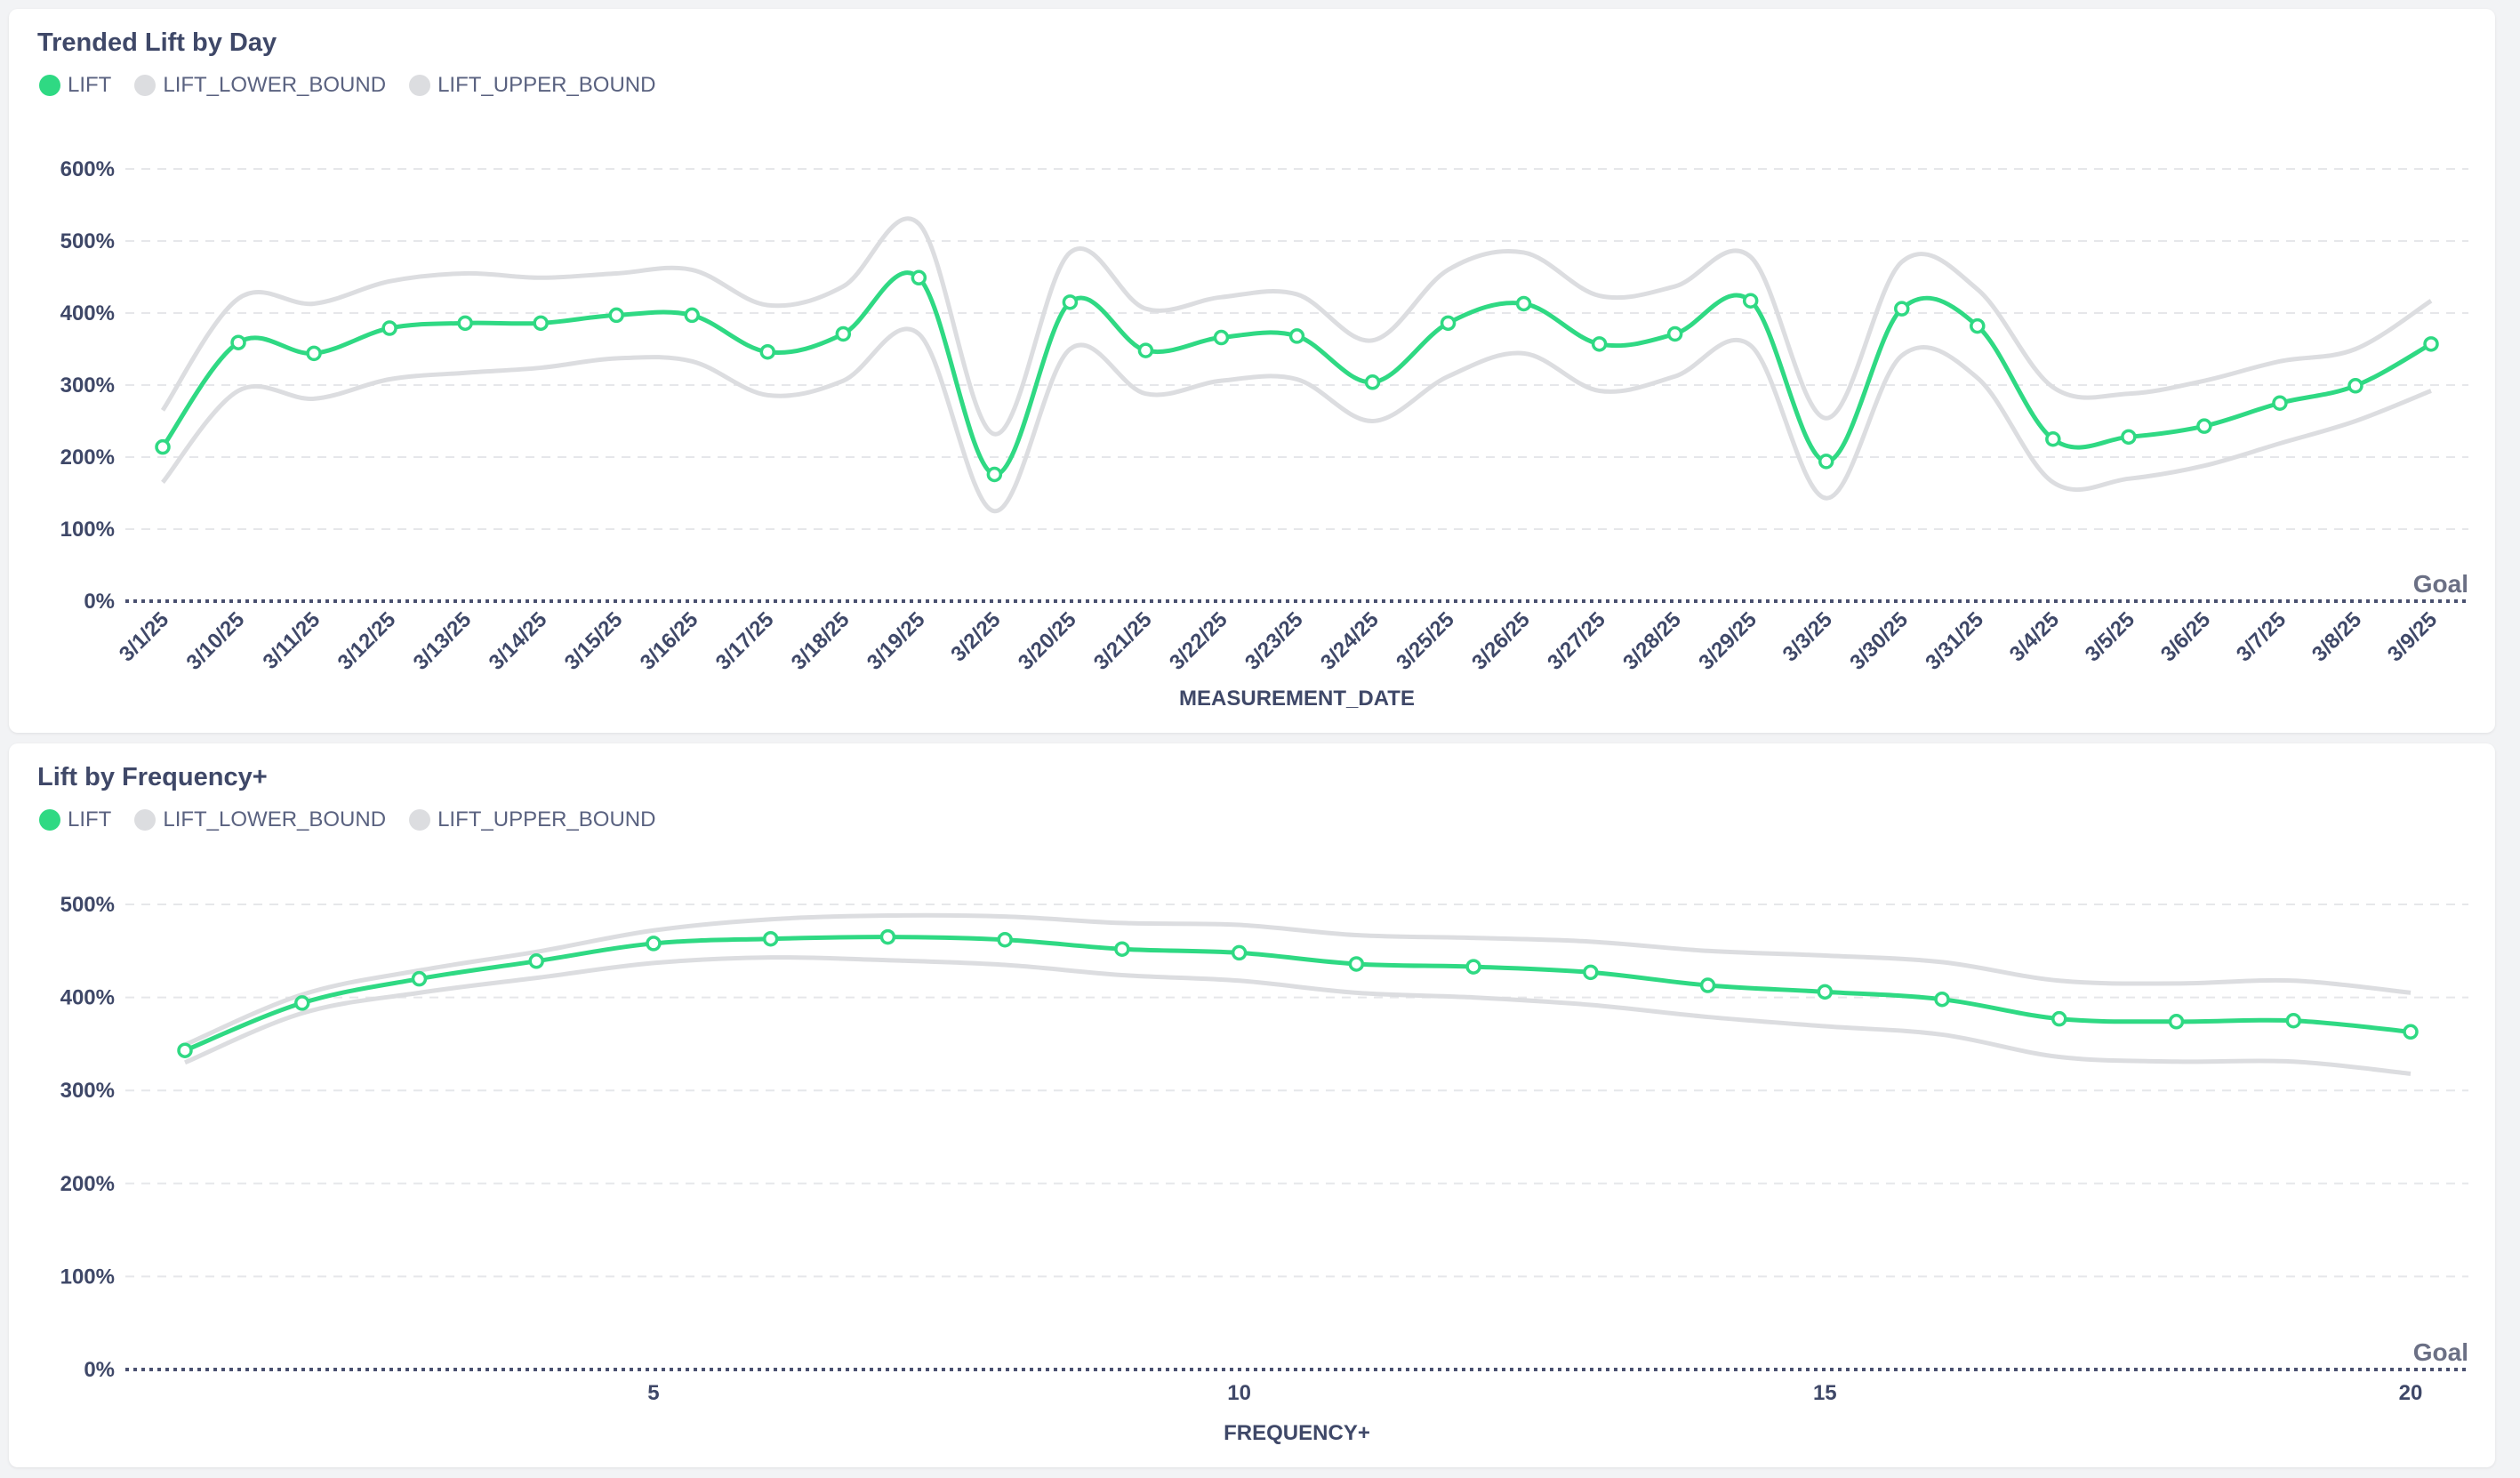 The image size is (2520, 1478). I want to click on x-tick-label: 3/4/25, so click(2034, 636).